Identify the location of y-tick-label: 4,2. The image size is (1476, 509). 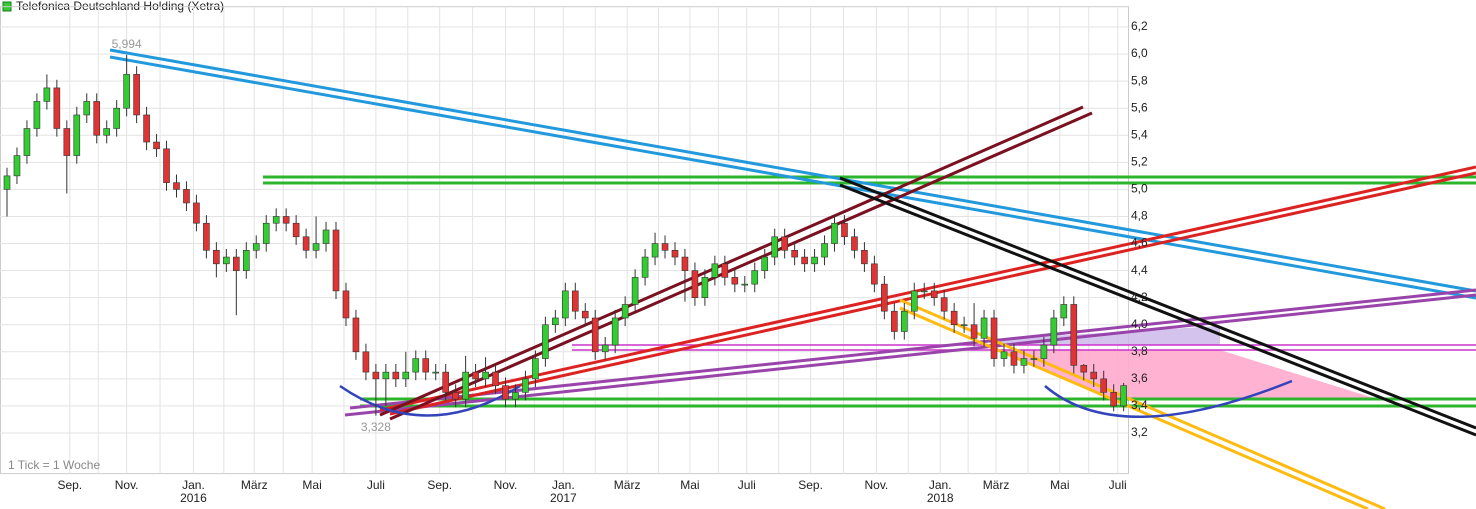
(1139, 297).